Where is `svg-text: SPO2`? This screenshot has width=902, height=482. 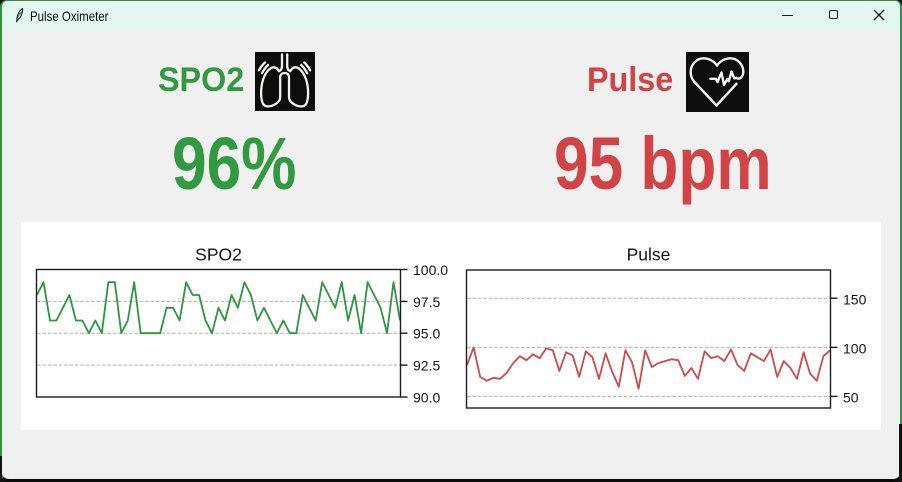
svg-text: SPO2 is located at coordinates (218, 255).